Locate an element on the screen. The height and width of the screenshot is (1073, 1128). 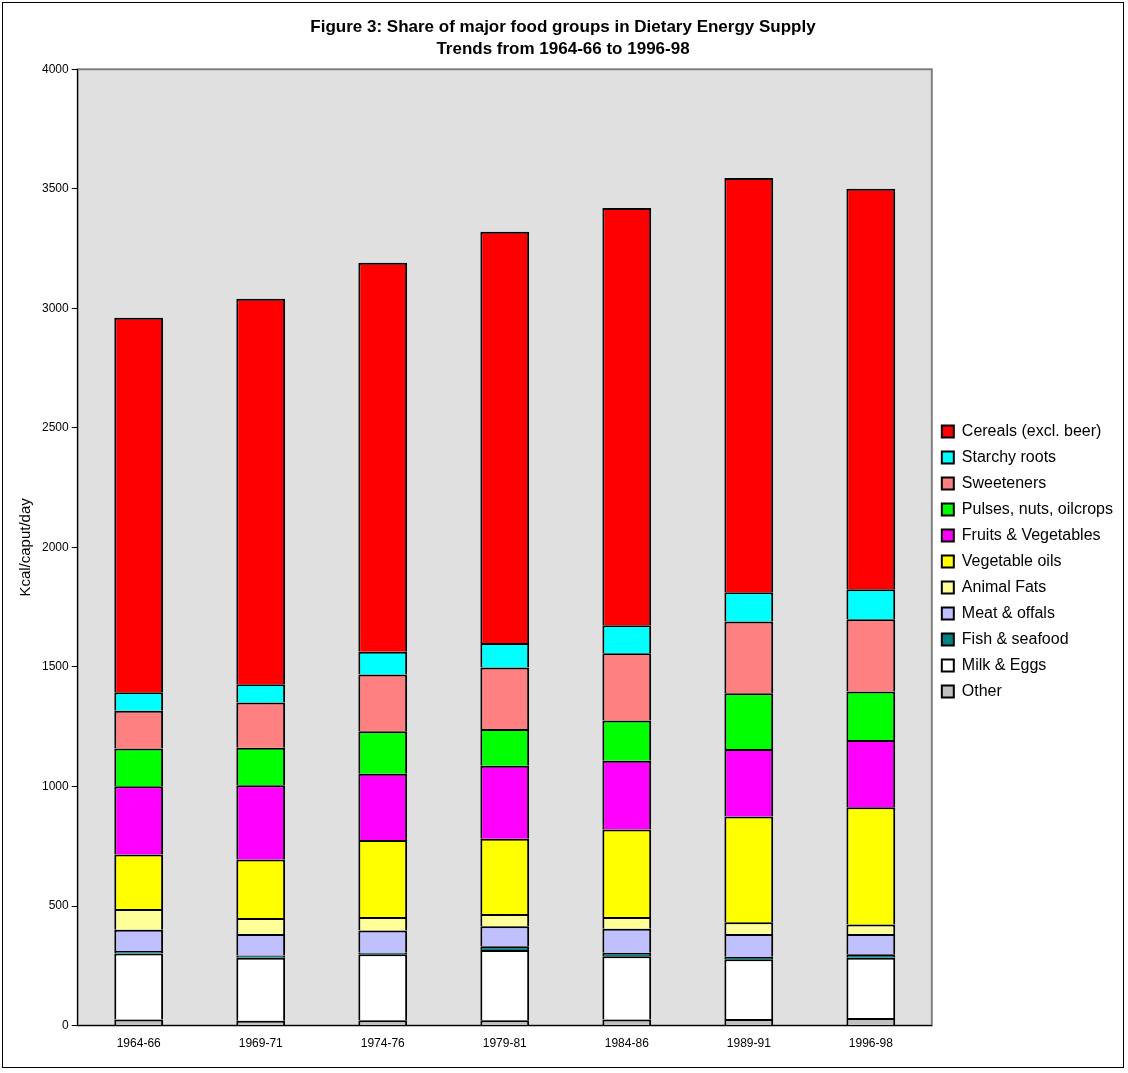
legend-label: Pulses, nuts, oilcrops is located at coordinates (1037, 508).